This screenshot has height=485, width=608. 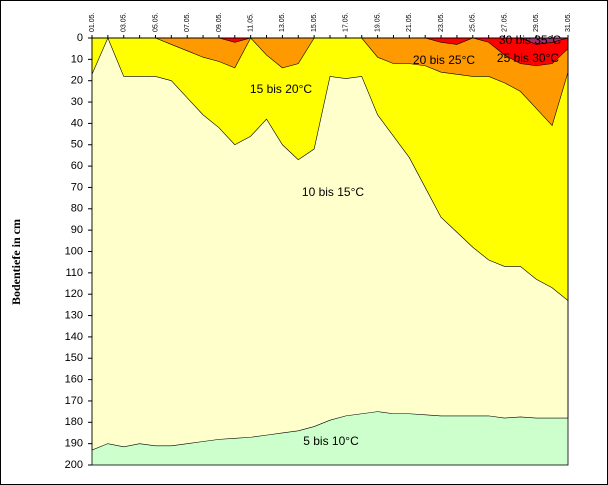 I want to click on x-tick-label: 01.05., so click(x=92, y=22).